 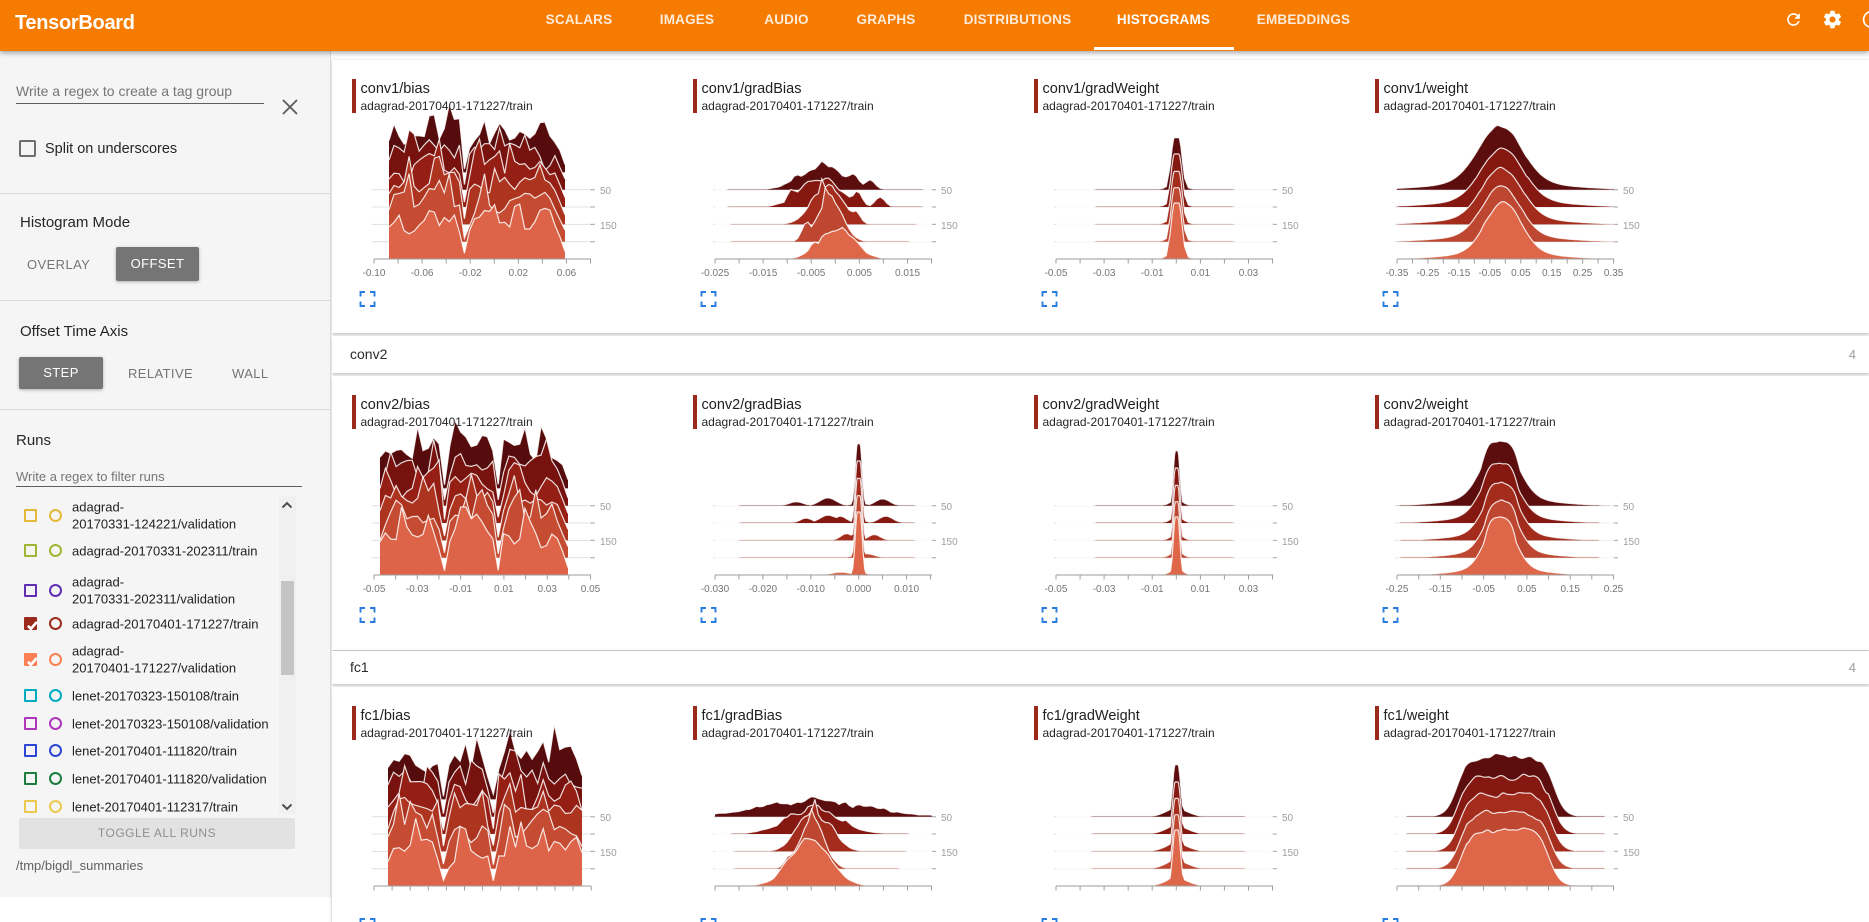 What do you see at coordinates (715, 273) in the screenshot?
I see `svg-text: -0.025` at bounding box center [715, 273].